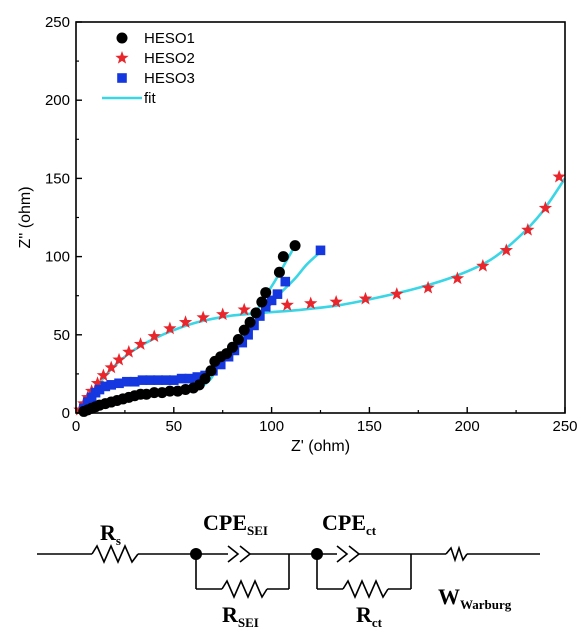  I want to click on x-tick-label: 100, so click(271, 426).